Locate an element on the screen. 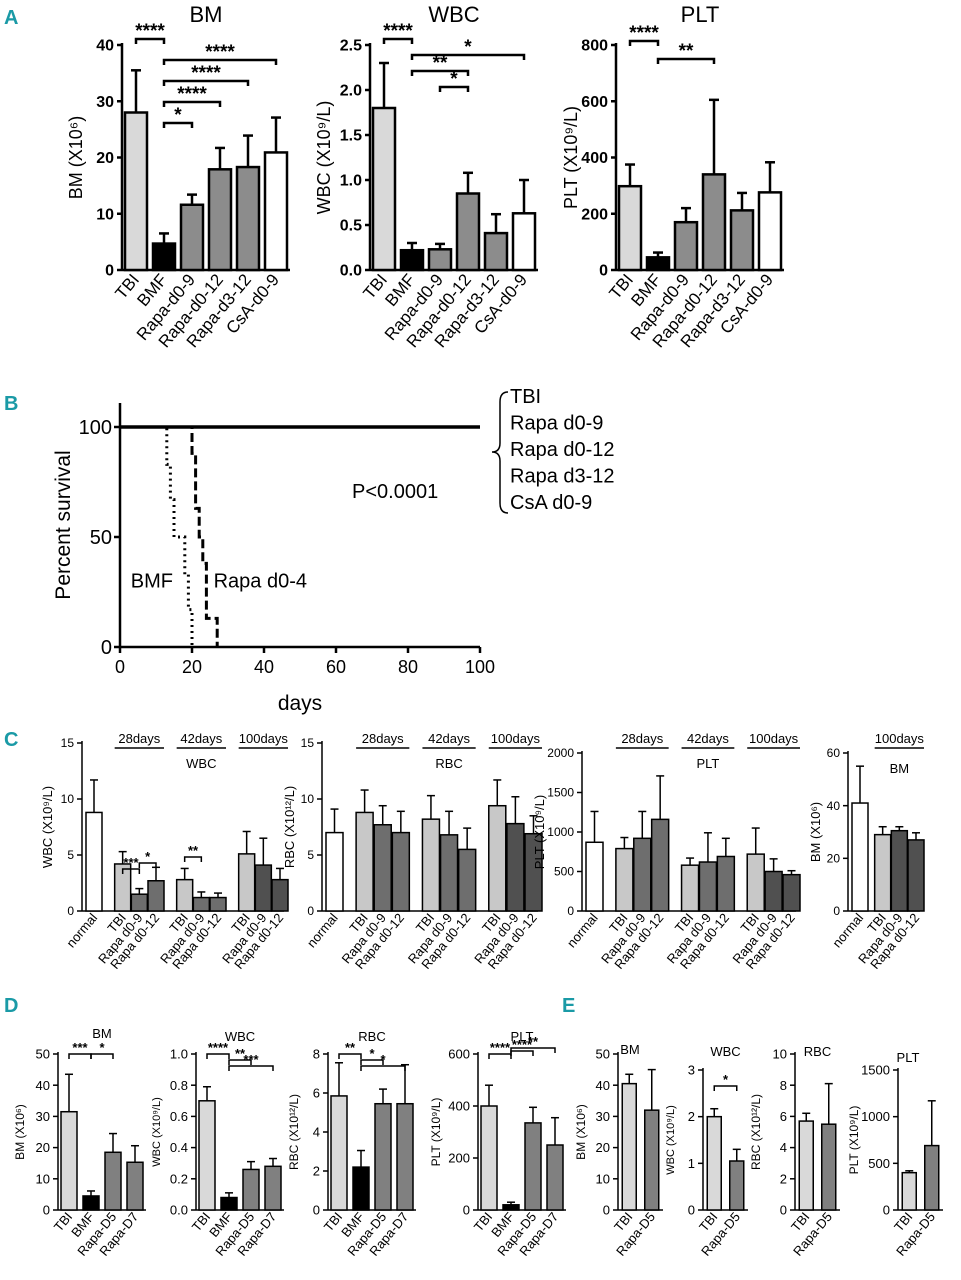 The image size is (961, 1280). time-label: 28days is located at coordinates (383, 738).